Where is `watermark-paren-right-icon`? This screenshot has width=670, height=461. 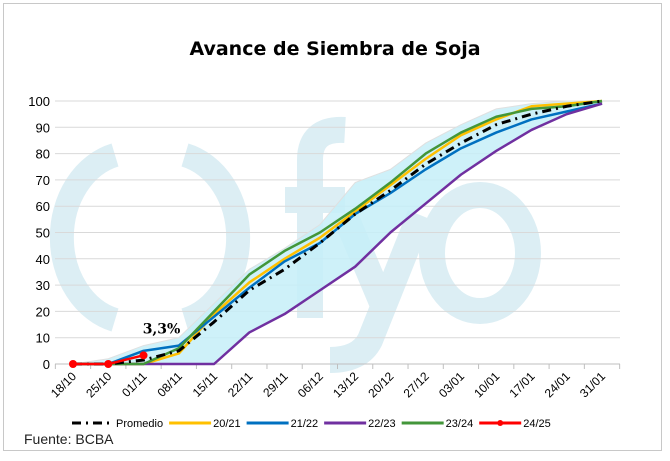 watermark-paren-right-icon is located at coordinates (216, 237).